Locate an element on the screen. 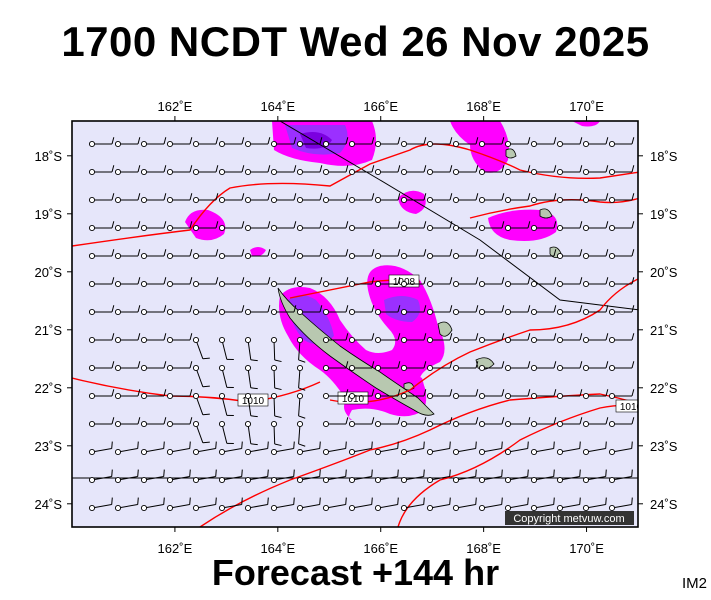  lat-tick-label: 20˚S is located at coordinates (49, 272).